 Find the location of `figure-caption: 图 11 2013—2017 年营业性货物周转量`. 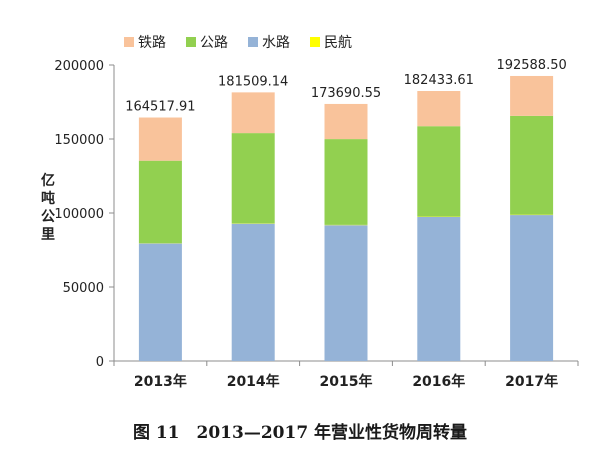

figure-caption: 图 11 2013—2017 年营业性货物周转量 is located at coordinates (300, 433).